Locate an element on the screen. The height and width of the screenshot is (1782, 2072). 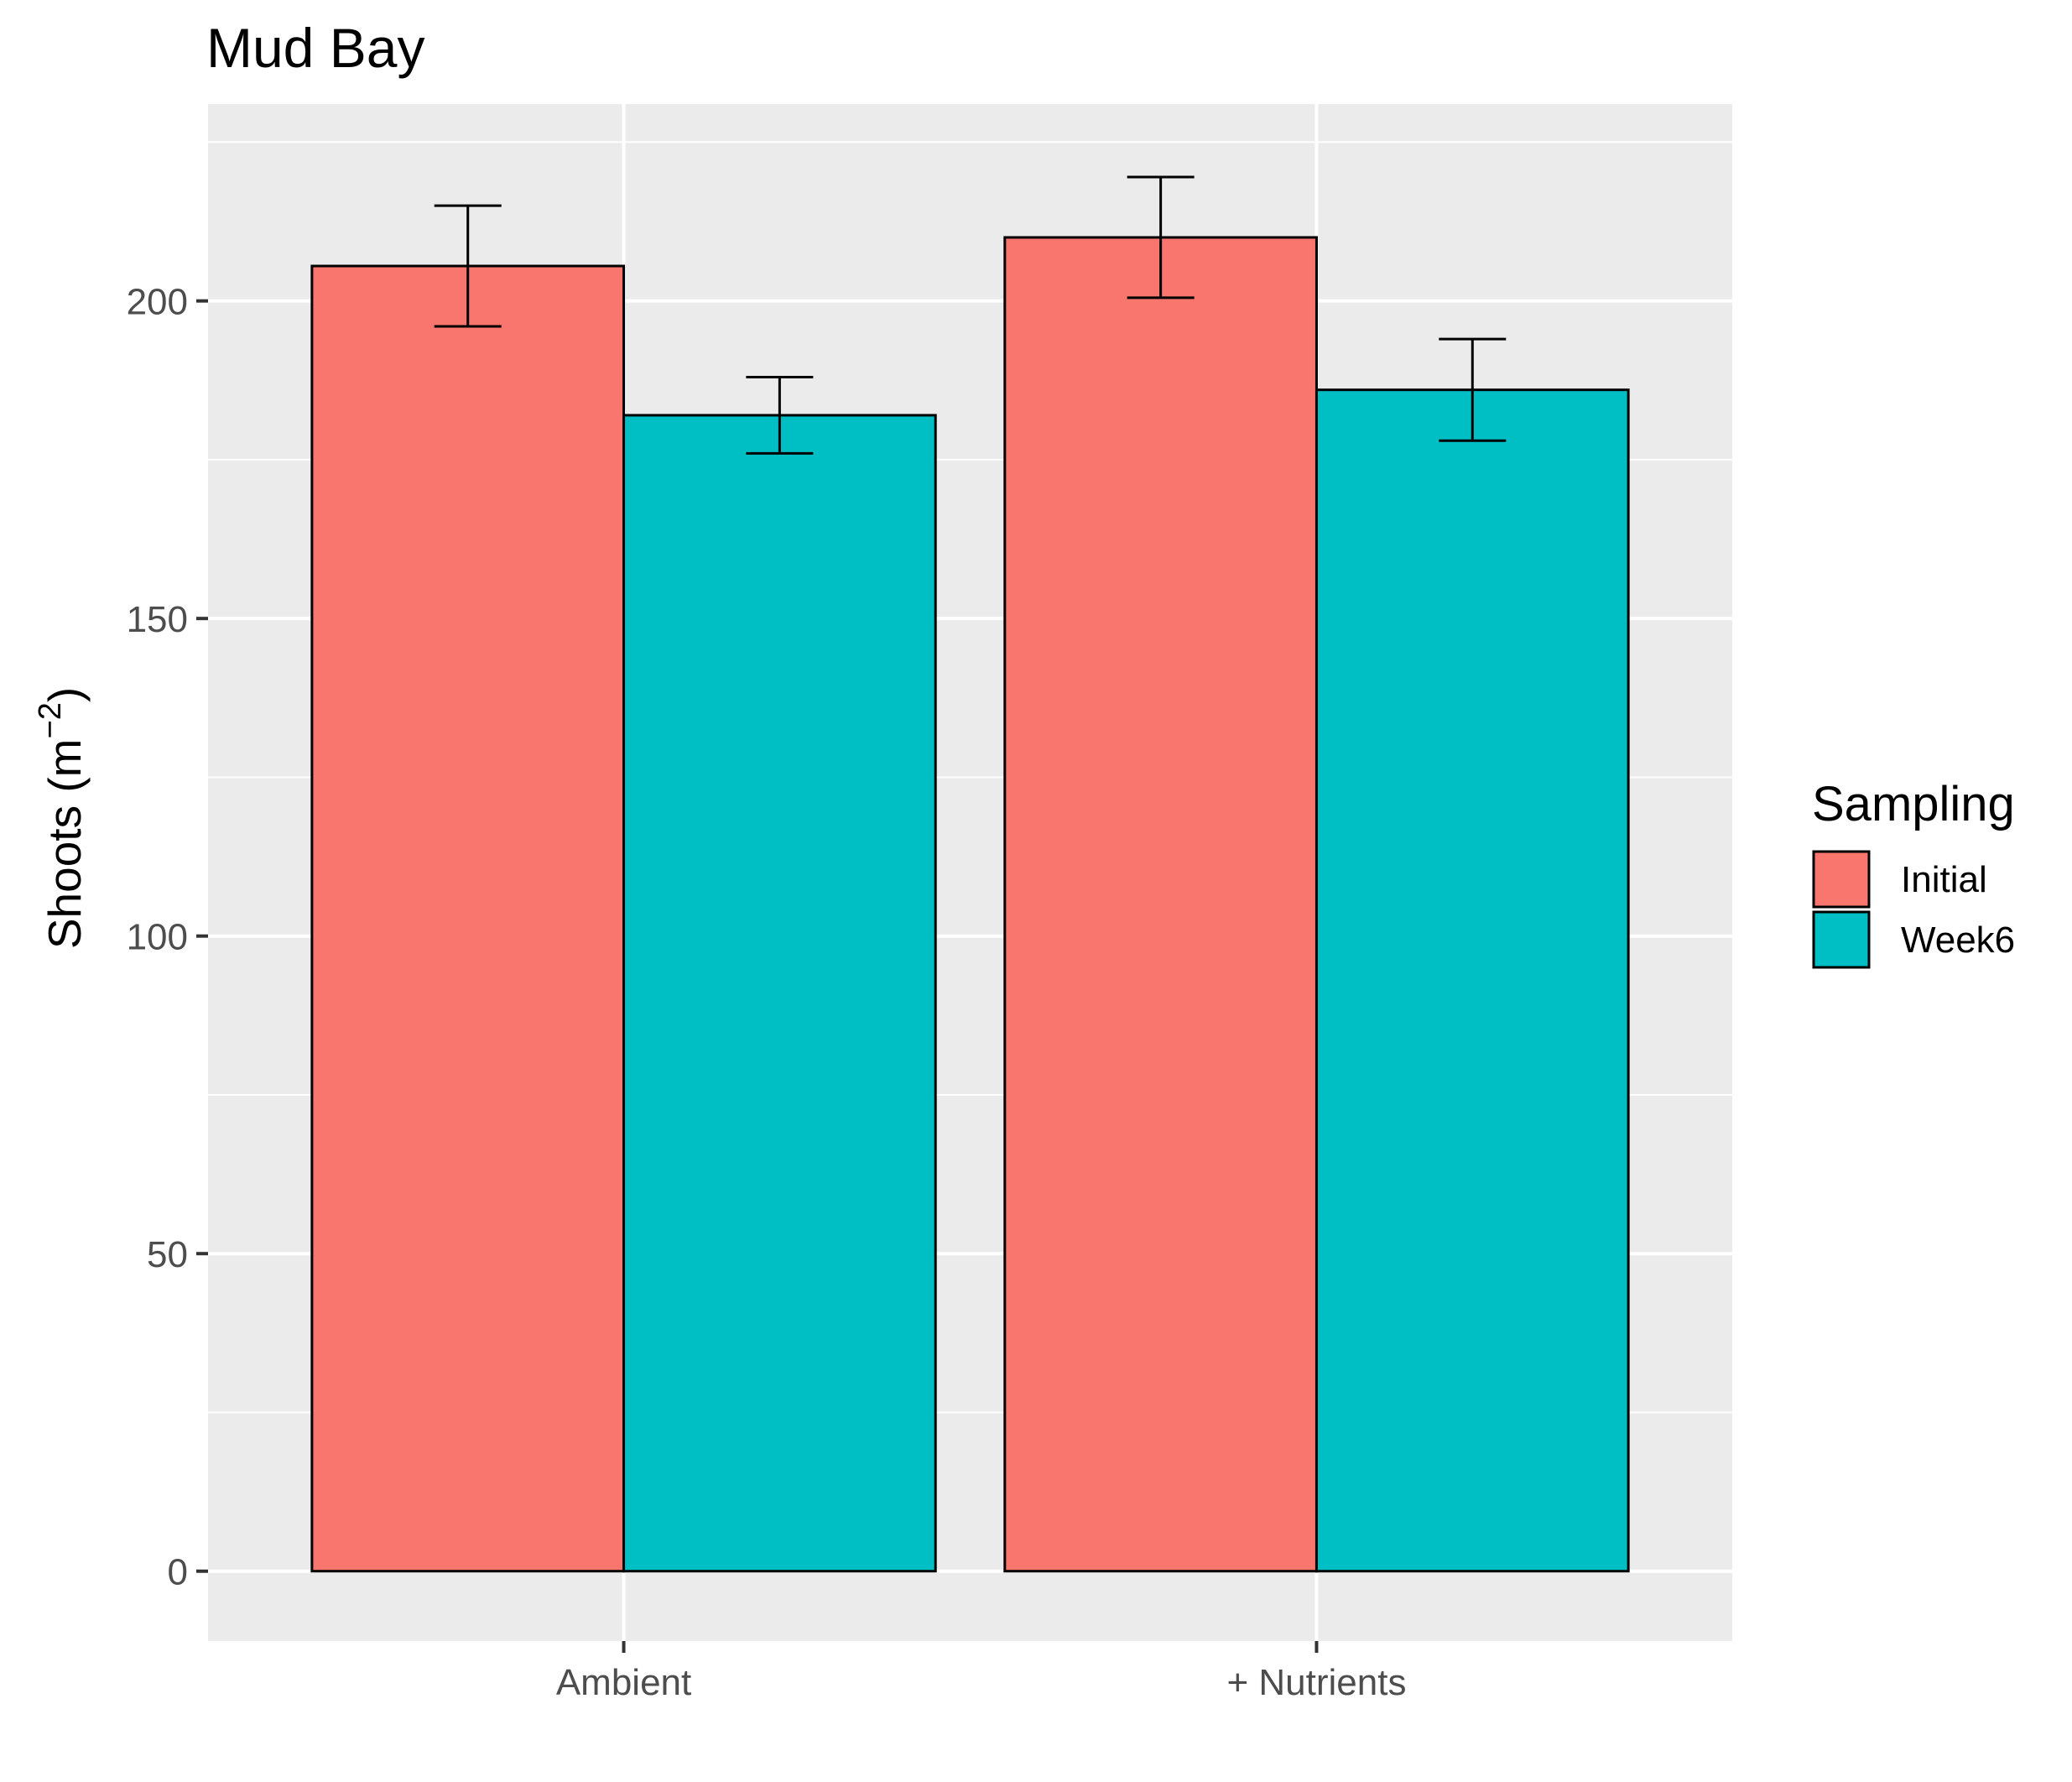
legend-key-week6 is located at coordinates (1841, 939).